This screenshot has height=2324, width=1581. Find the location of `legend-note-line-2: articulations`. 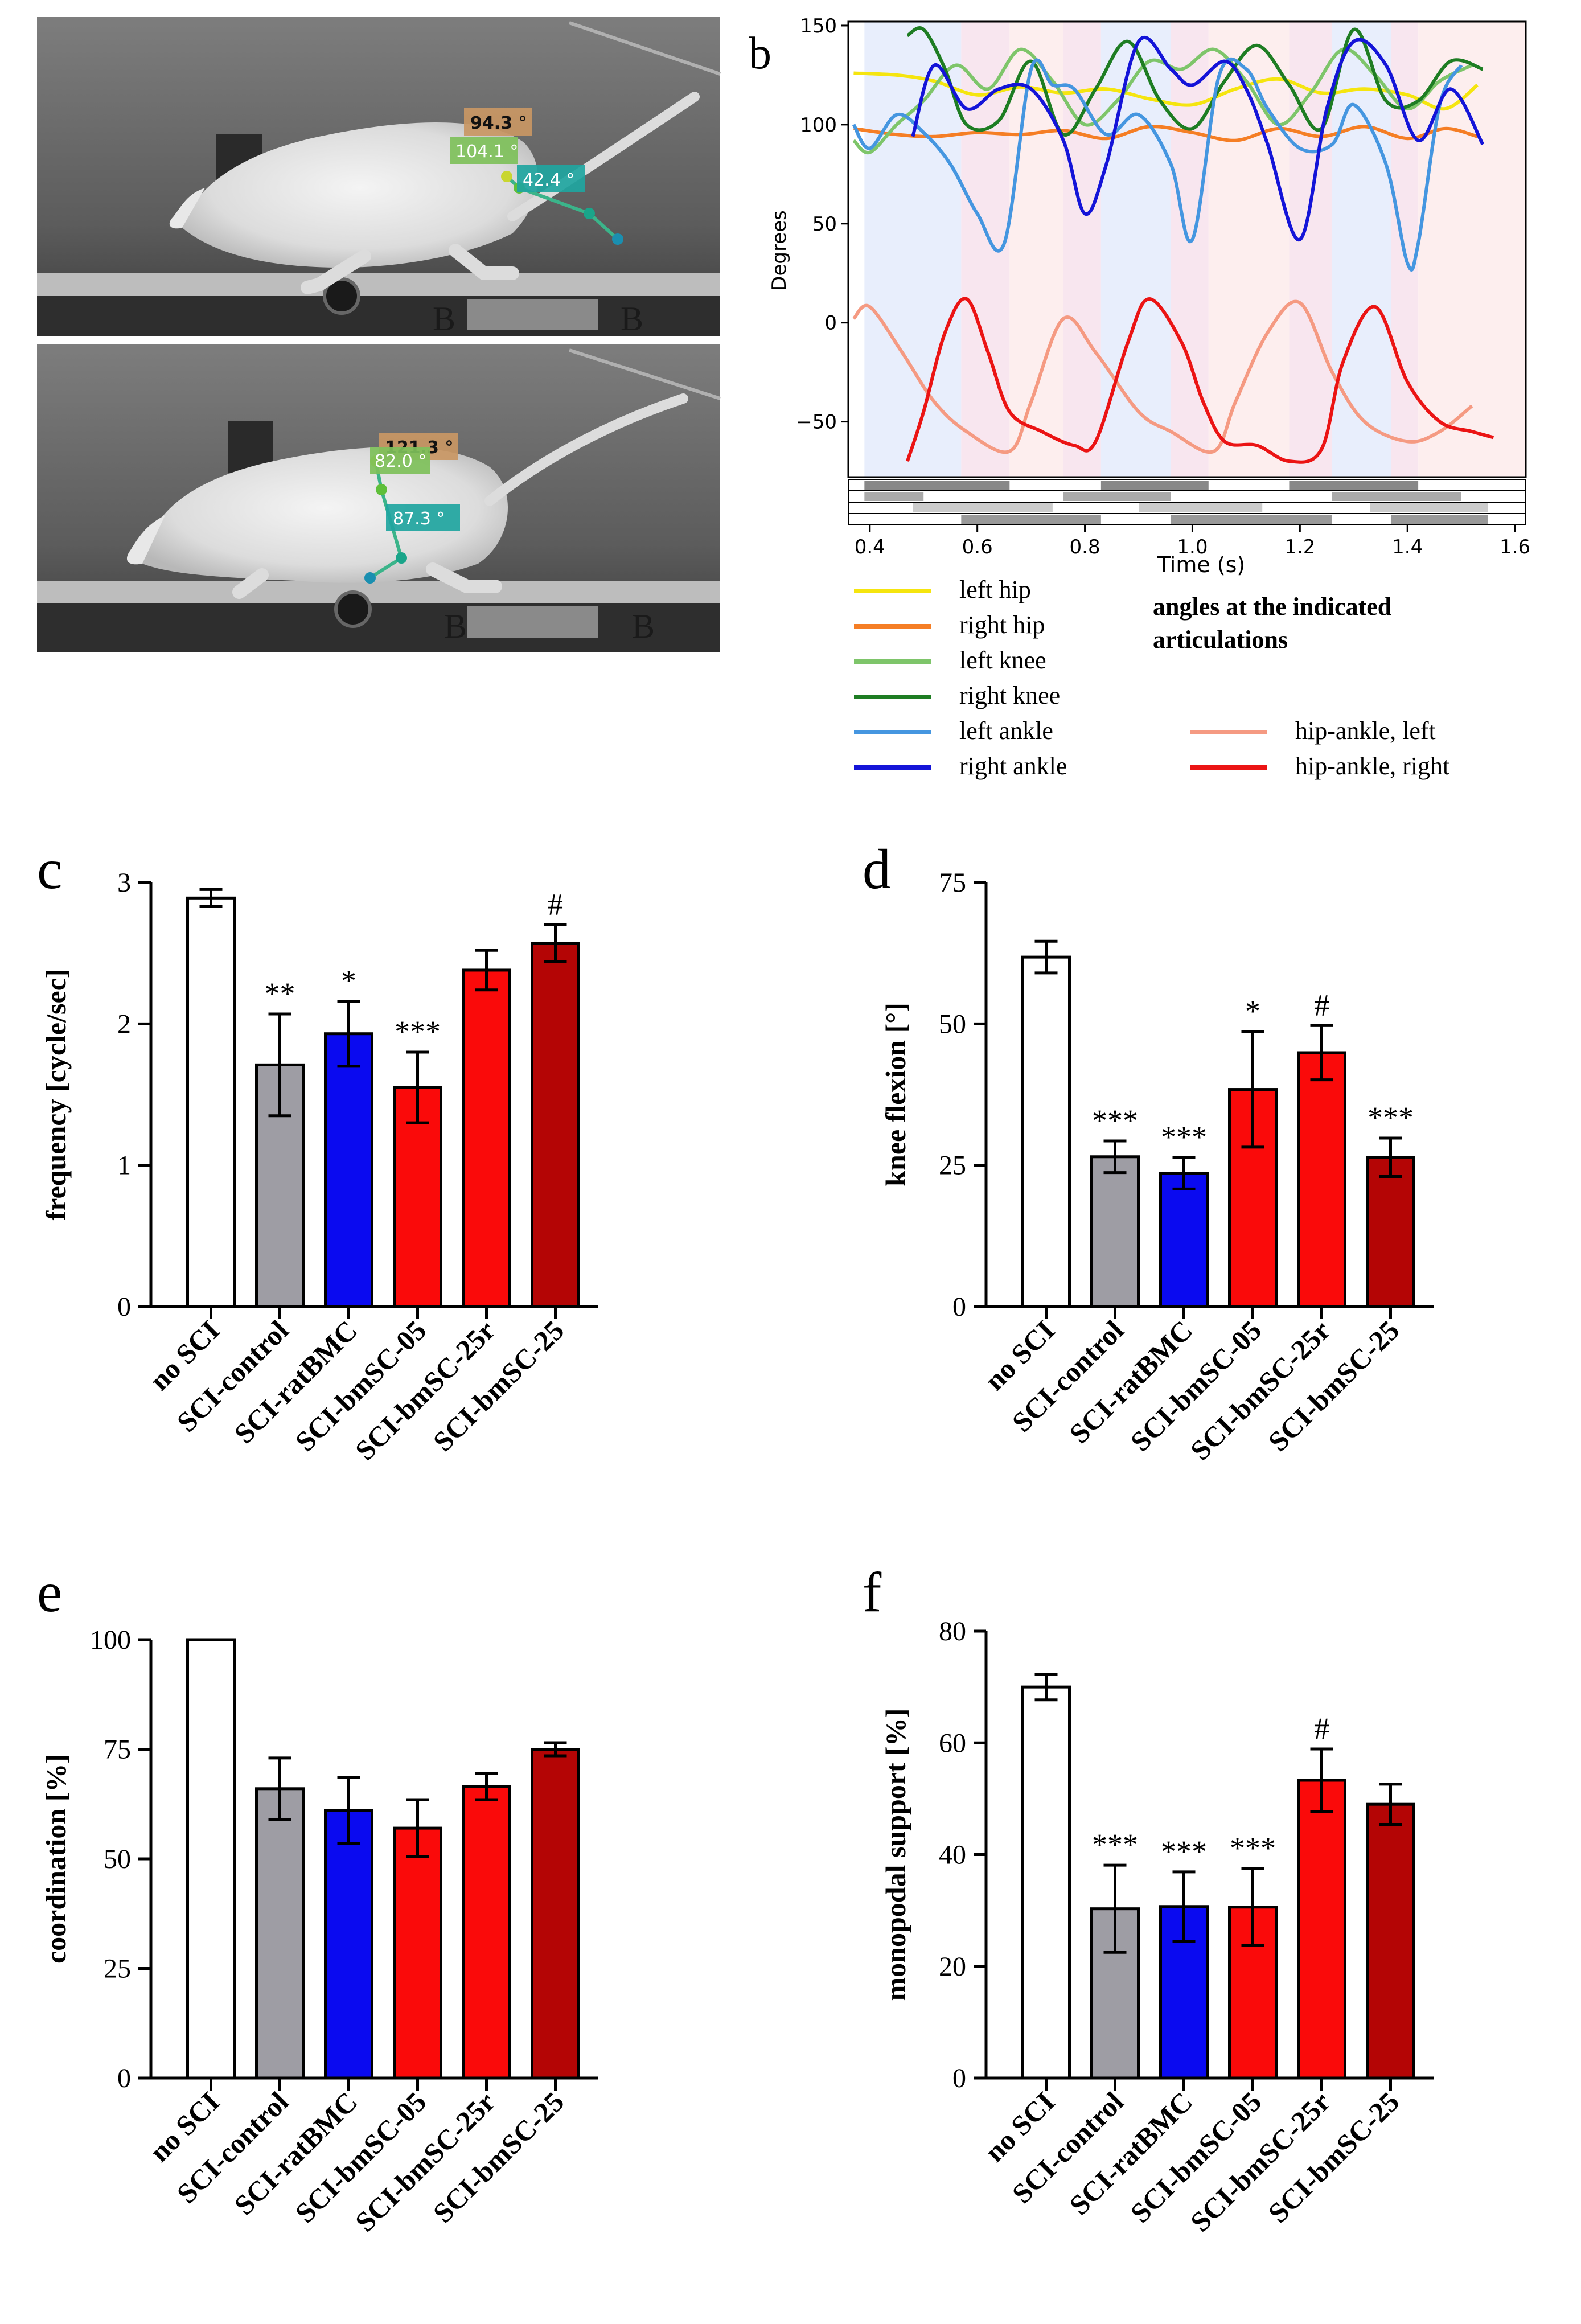

legend-note-line-2: articulations is located at coordinates (1220, 640).